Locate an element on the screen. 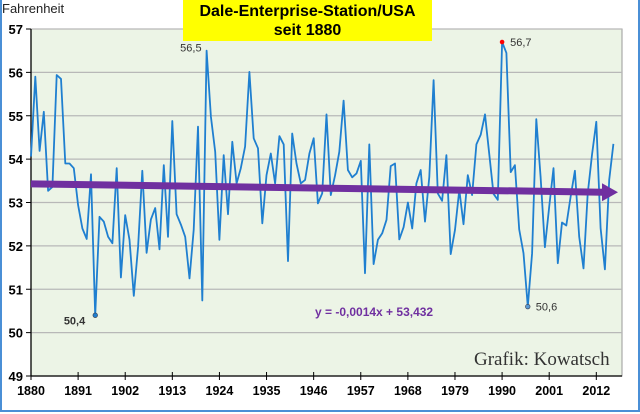 This screenshot has height=414, width=640. y-tick-label: 57 is located at coordinates (16, 29).